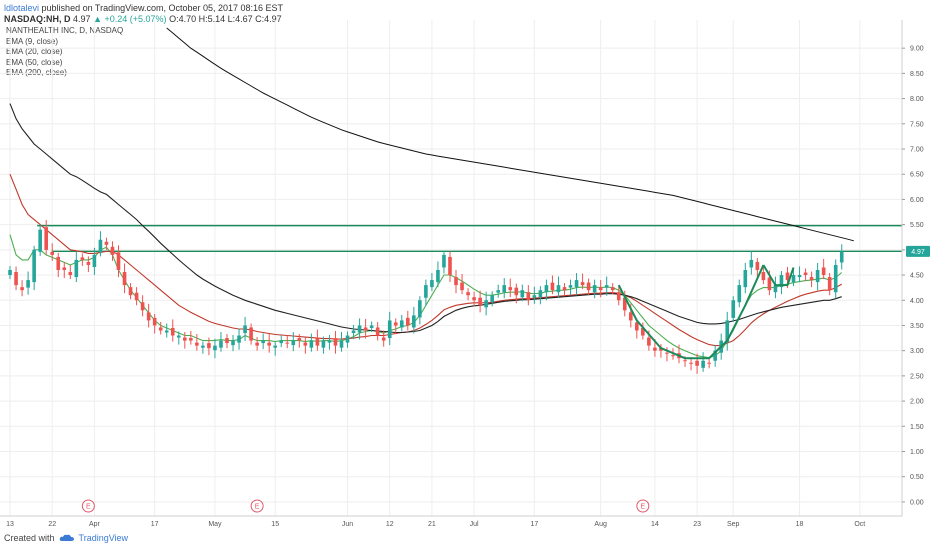 The width and height of the screenshot is (932, 550). Describe the element at coordinates (917, 150) in the screenshot. I see `y-tick-label: 7.00` at that location.